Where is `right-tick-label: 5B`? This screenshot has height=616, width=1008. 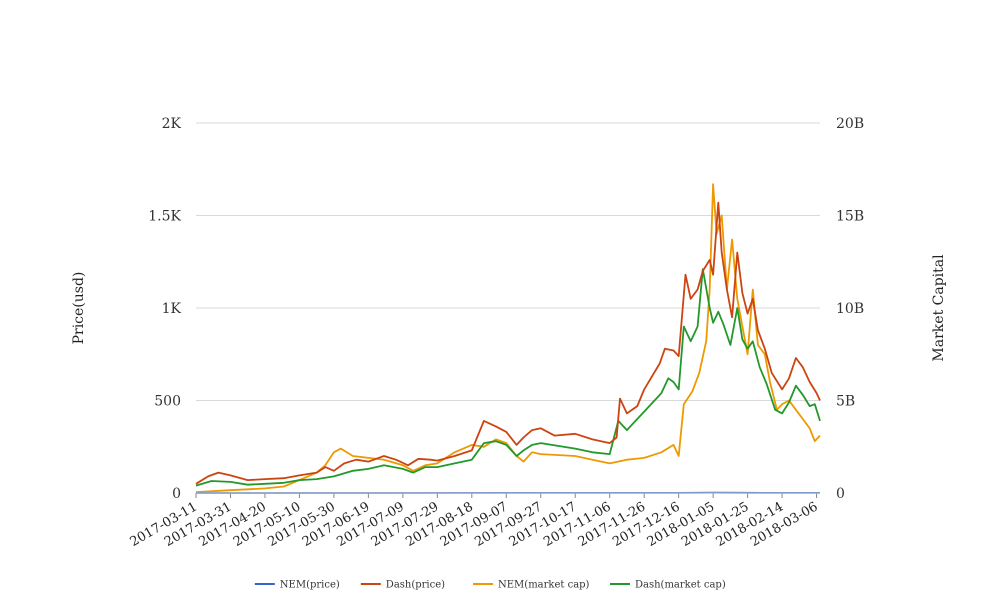 right-tick-label: 5B is located at coordinates (845, 402).